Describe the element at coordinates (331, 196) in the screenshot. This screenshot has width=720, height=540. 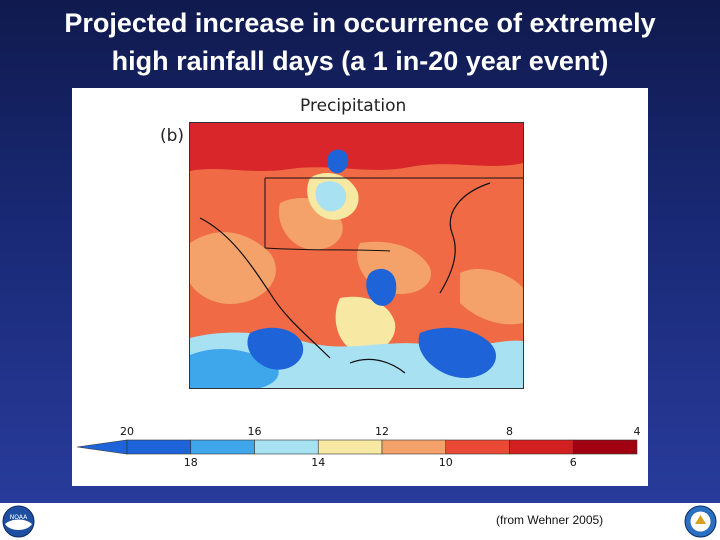
I see `lightblue-patch-hudson` at that location.